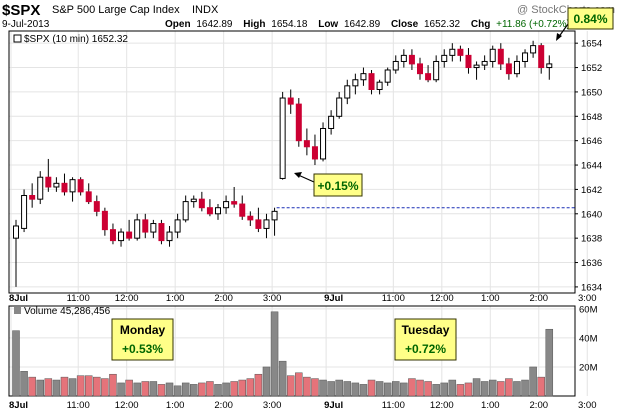 The width and height of the screenshot is (620, 417). Describe the element at coordinates (67, 311) in the screenshot. I see `volume-legend-text: Volume 45,286,456` at that location.